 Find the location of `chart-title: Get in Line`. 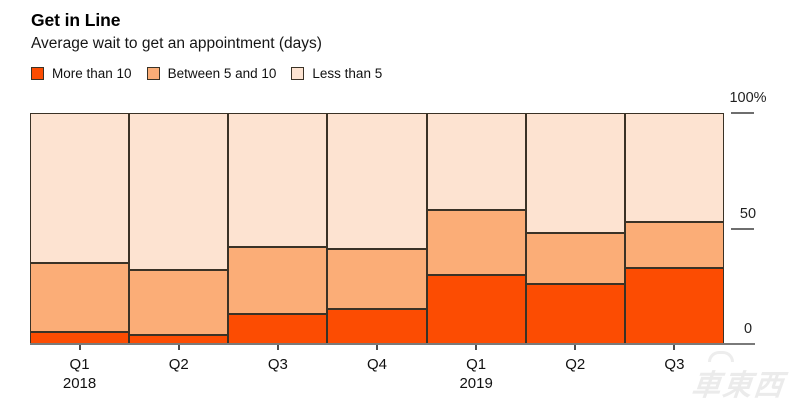

chart-title: Get in Line is located at coordinates (76, 20).